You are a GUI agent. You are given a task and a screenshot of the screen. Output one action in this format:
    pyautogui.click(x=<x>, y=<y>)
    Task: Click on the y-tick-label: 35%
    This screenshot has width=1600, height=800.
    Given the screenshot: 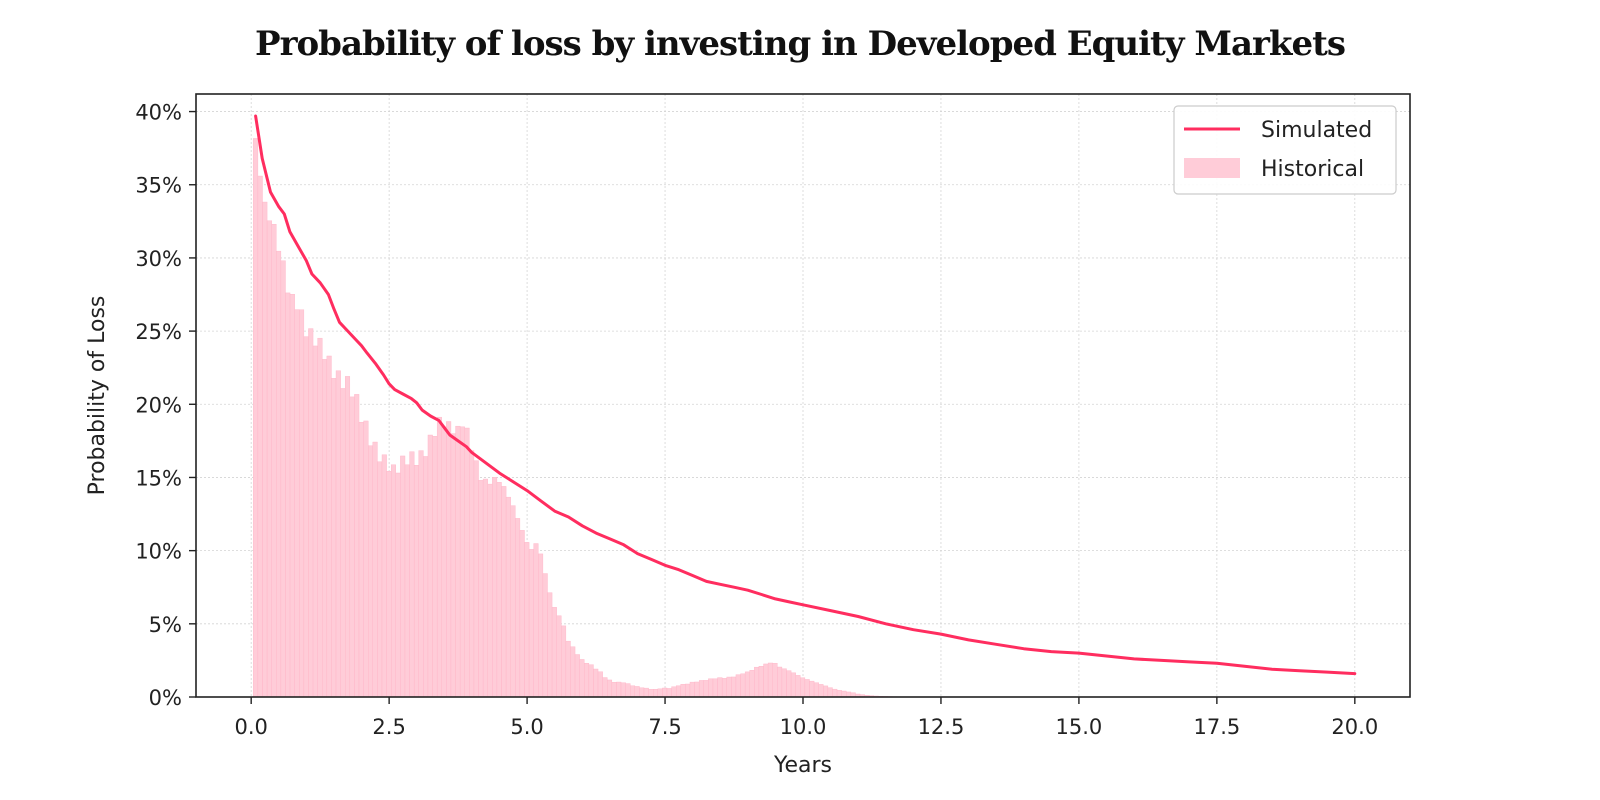 What is the action you would take?
    pyautogui.click(x=158, y=186)
    